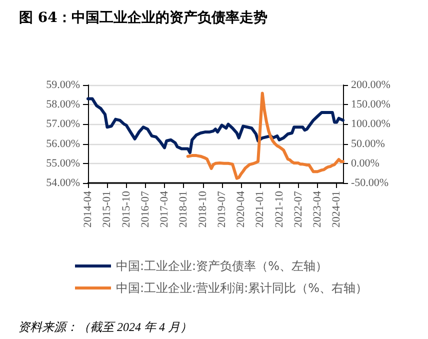 The width and height of the screenshot is (428, 339). Describe the element at coordinates (88, 209) in the screenshot. I see `x-tick-label: 2014-04` at that location.